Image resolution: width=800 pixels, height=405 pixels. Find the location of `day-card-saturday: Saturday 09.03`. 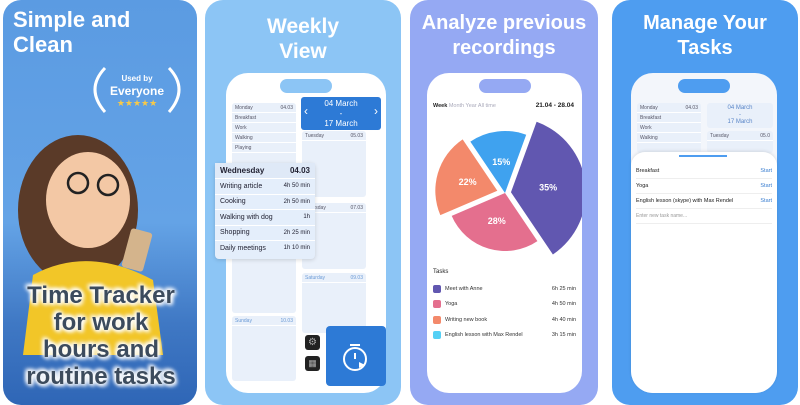

day-card-saturday: Saturday 09.03 is located at coordinates (334, 303).